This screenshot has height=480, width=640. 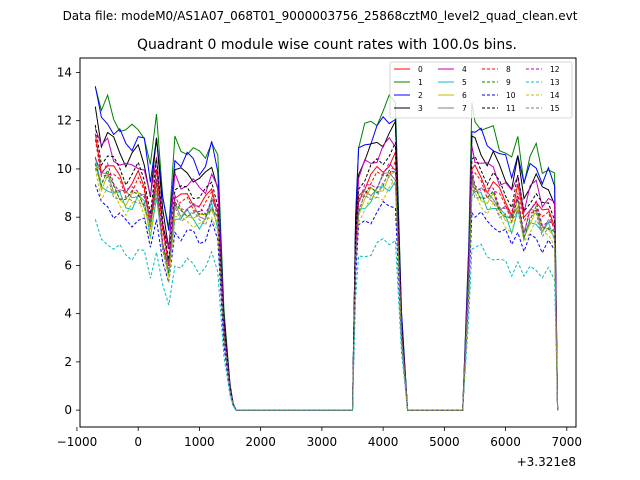 What do you see at coordinates (511, 108) in the screenshot?
I see `legend-label-11: 11` at bounding box center [511, 108].